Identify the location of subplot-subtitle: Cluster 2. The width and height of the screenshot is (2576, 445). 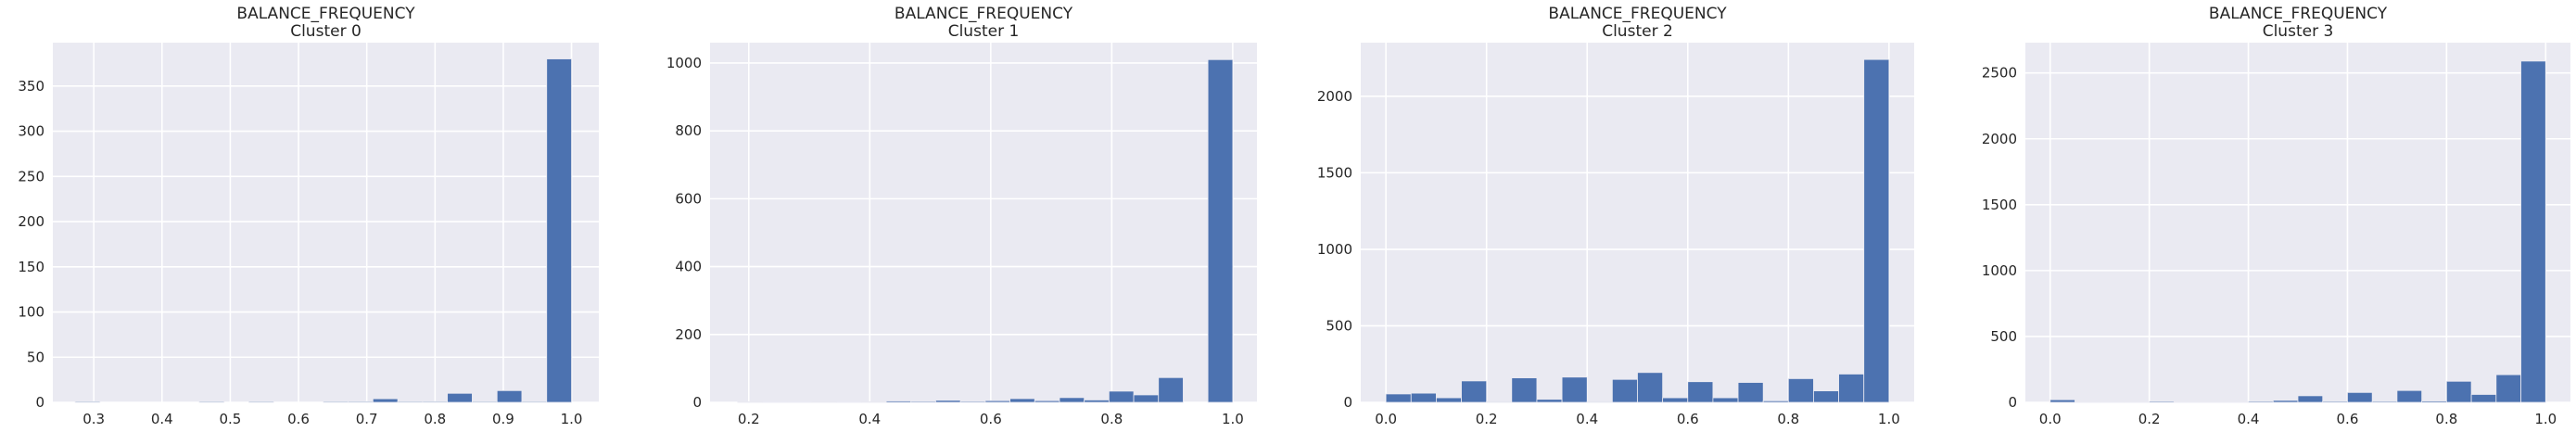
(1637, 32).